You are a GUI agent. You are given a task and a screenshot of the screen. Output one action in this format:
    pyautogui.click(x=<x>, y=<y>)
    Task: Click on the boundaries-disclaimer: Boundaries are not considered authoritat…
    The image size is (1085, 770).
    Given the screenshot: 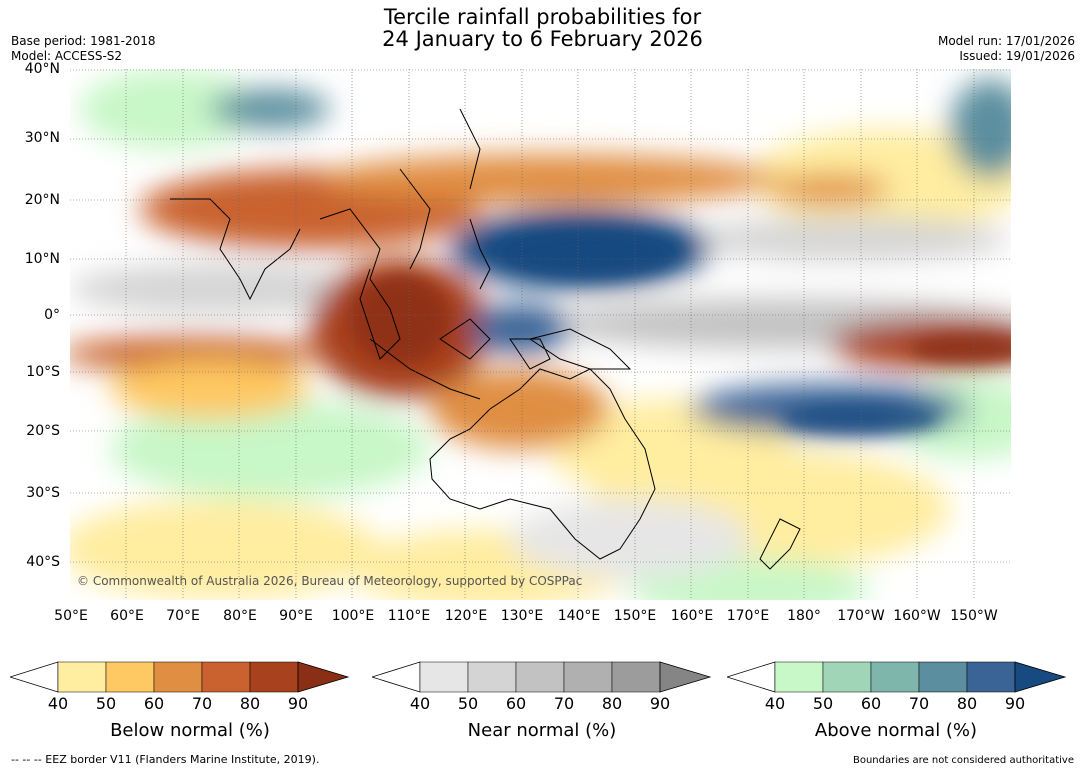 What is the action you would take?
    pyautogui.click(x=963, y=760)
    